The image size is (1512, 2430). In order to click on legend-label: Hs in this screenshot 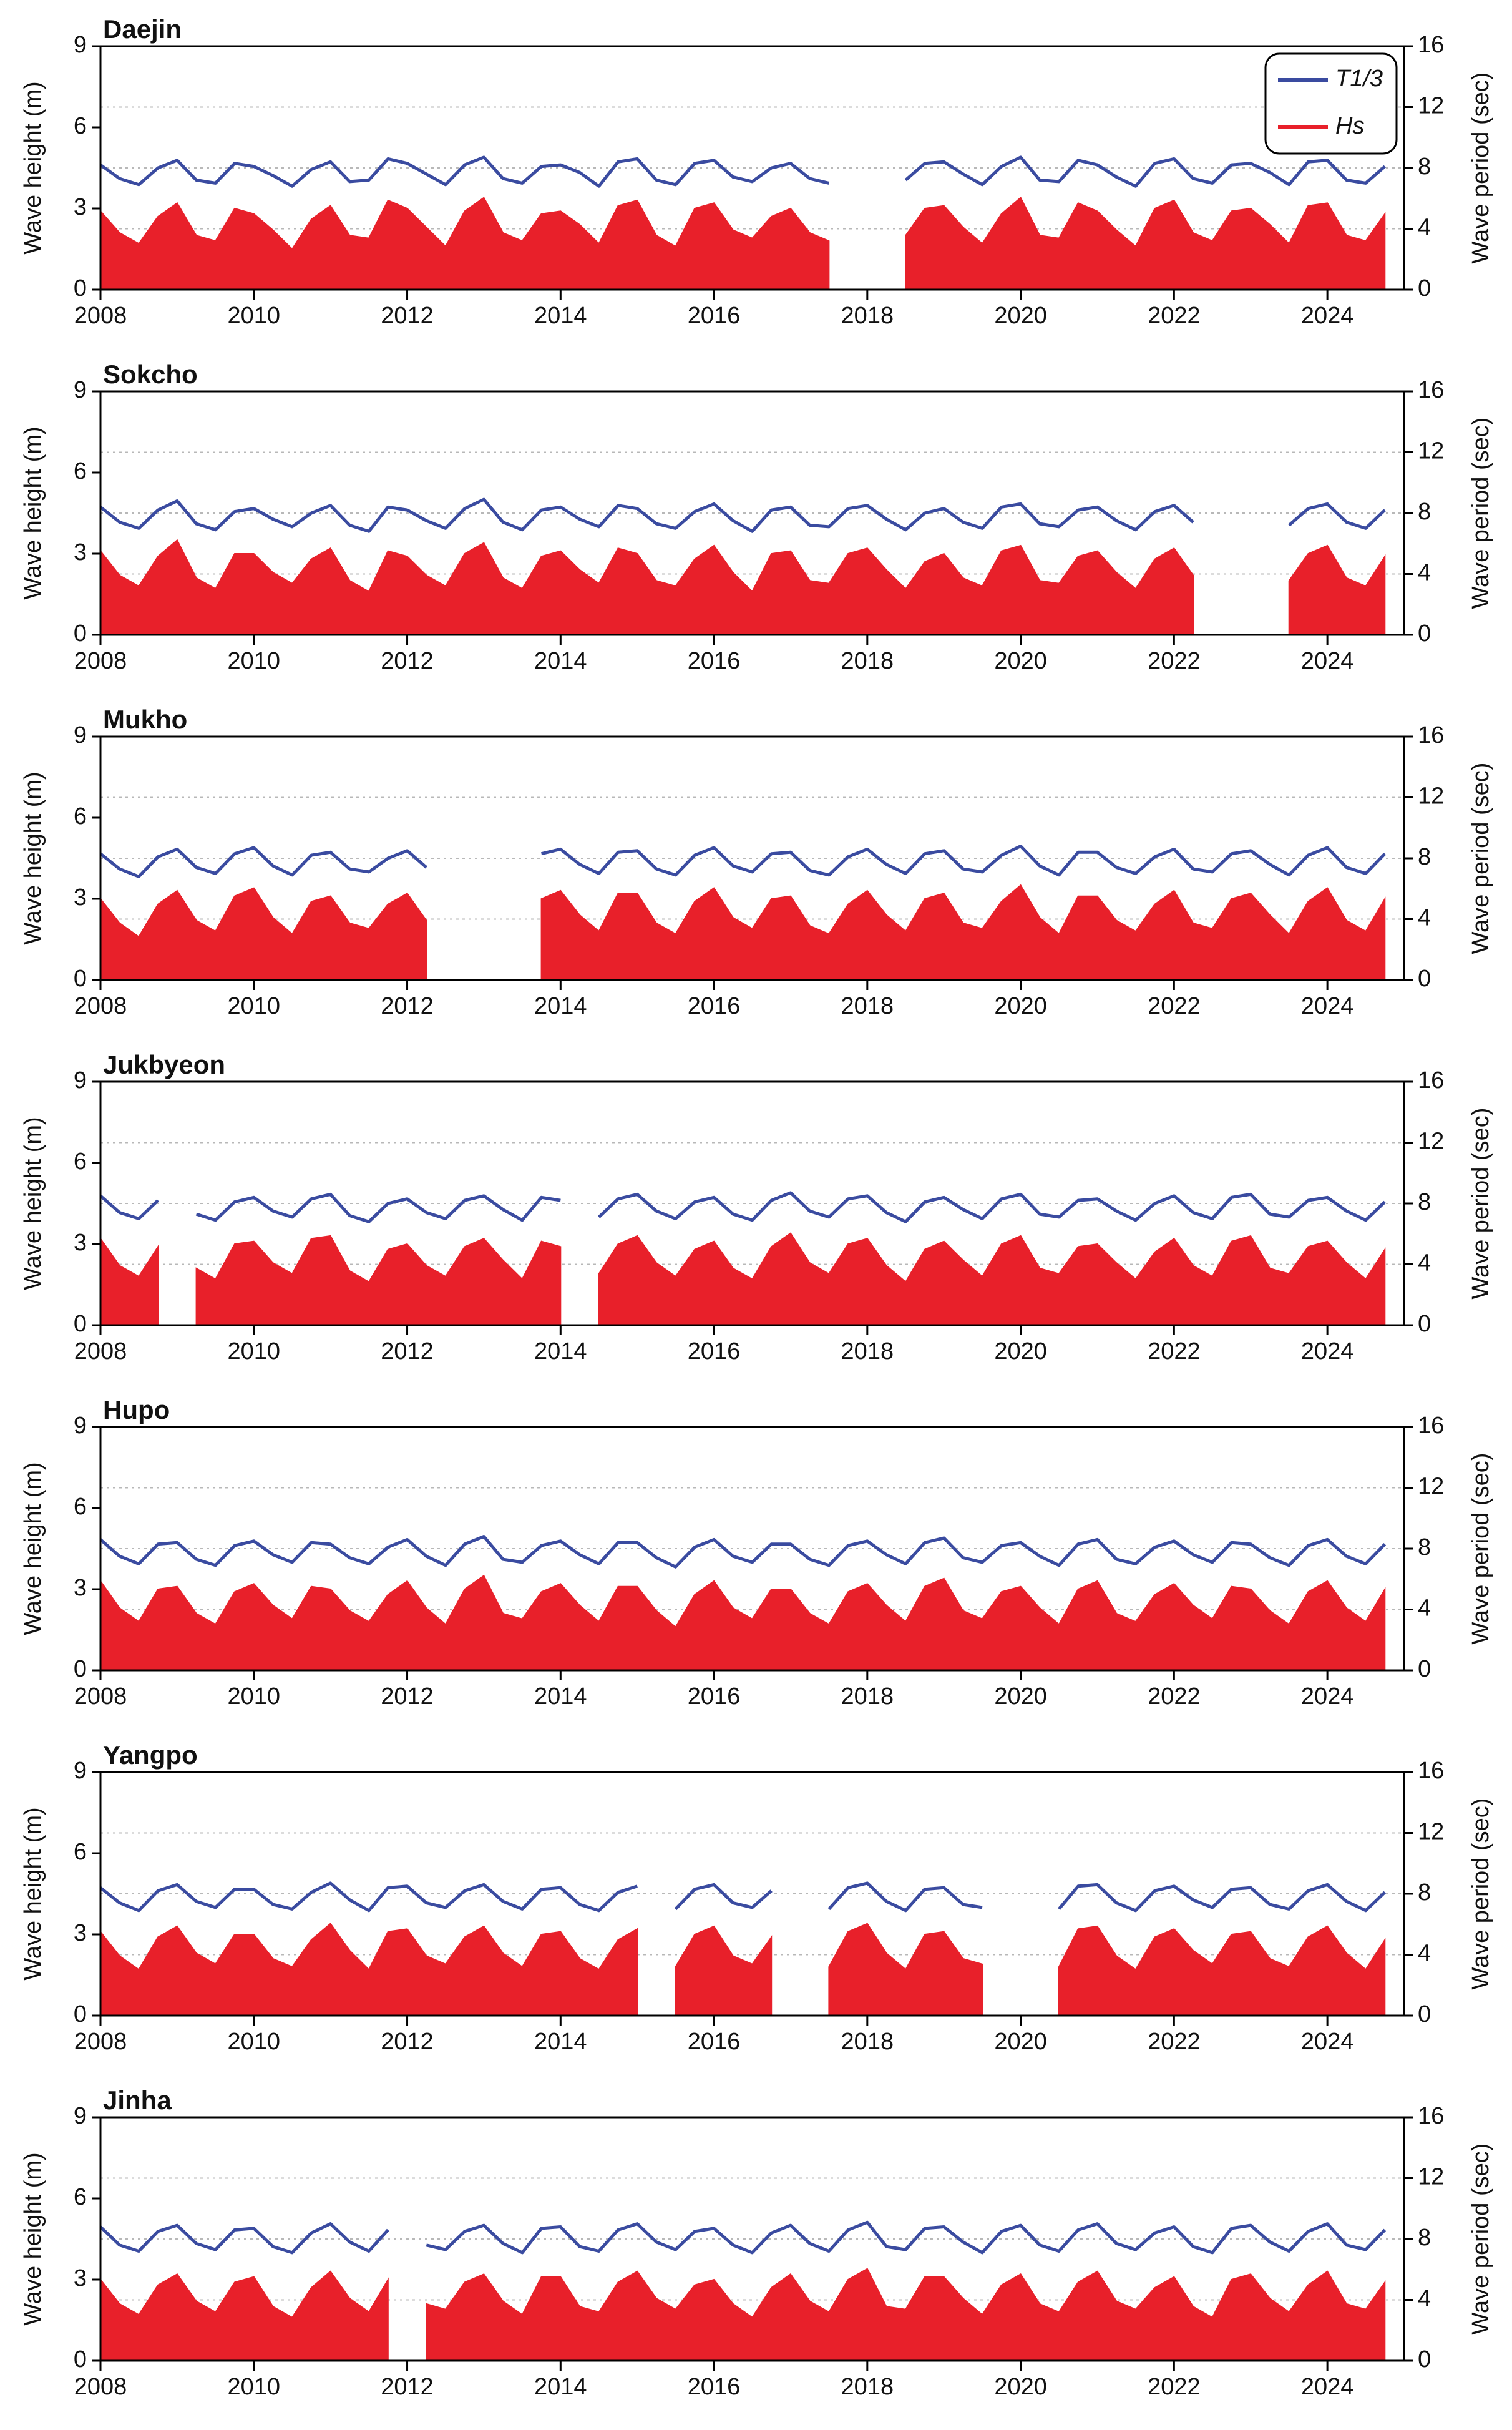, I will do `click(1349, 126)`.